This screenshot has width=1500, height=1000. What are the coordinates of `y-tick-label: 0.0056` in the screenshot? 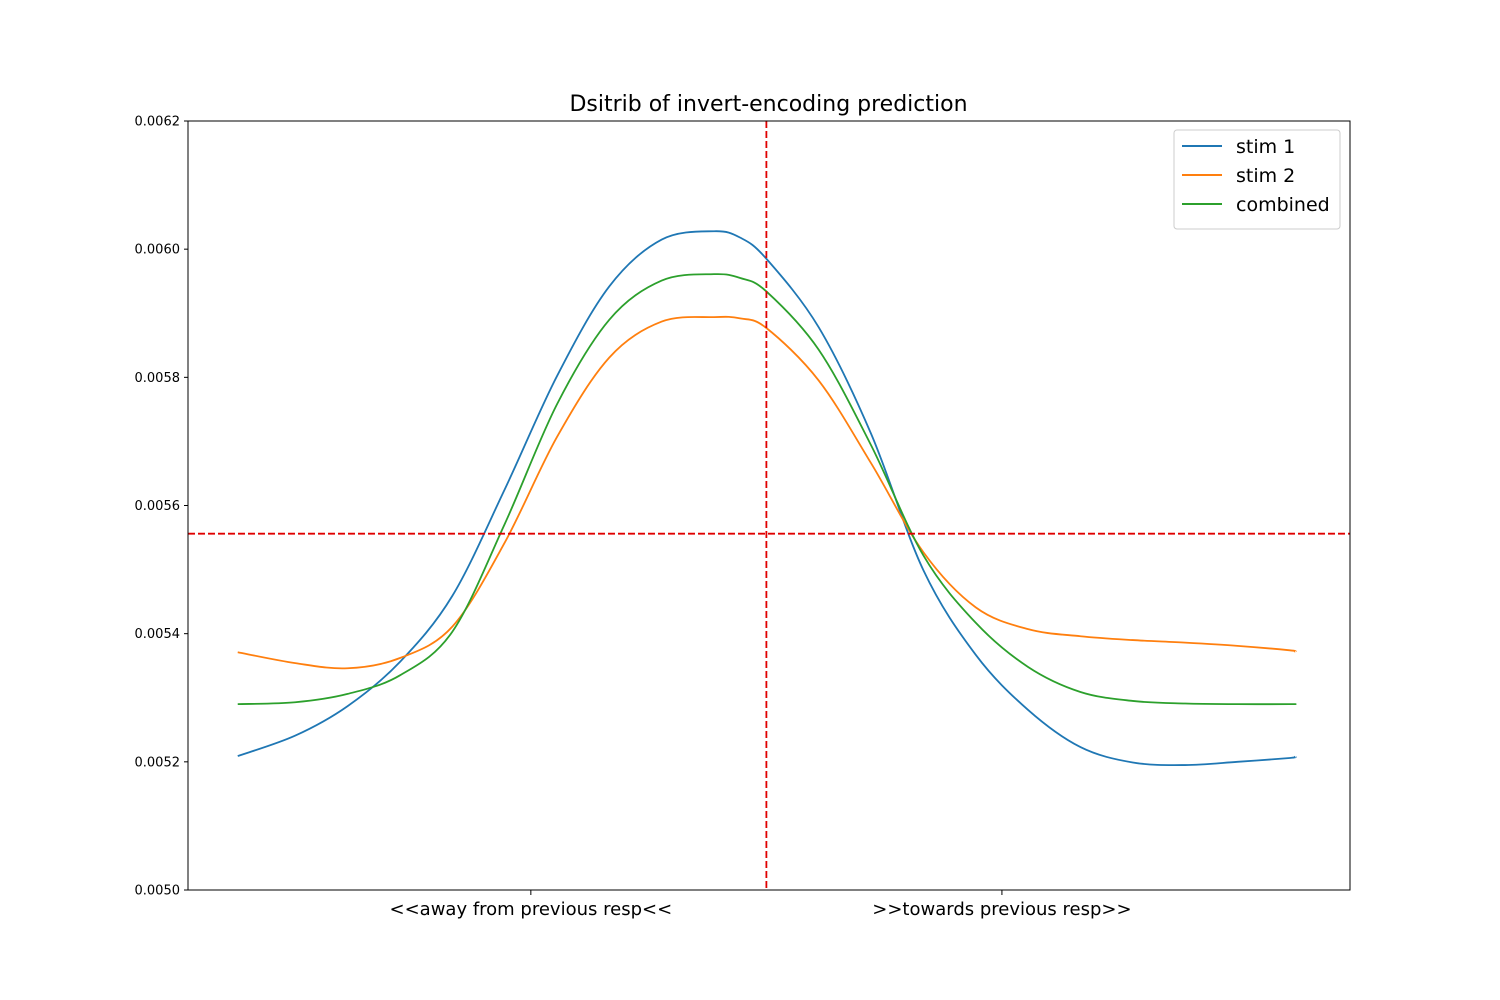 It's located at (158, 506).